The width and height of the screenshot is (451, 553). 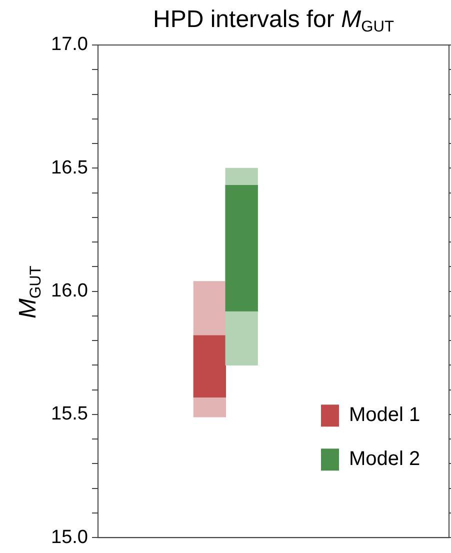 I want to click on y-tick-label: 15.5, so click(x=69, y=414).